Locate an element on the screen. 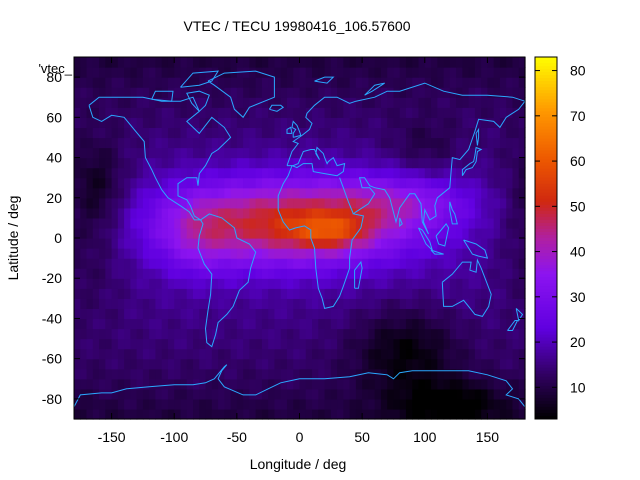  colorbar-tick-label: 80 is located at coordinates (578, 71).